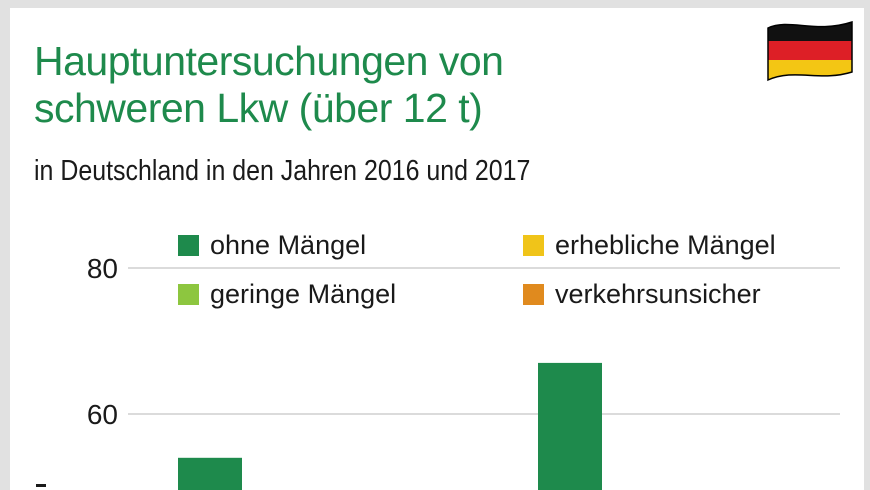  I want to click on y-tick-label: 80, so click(102, 268).